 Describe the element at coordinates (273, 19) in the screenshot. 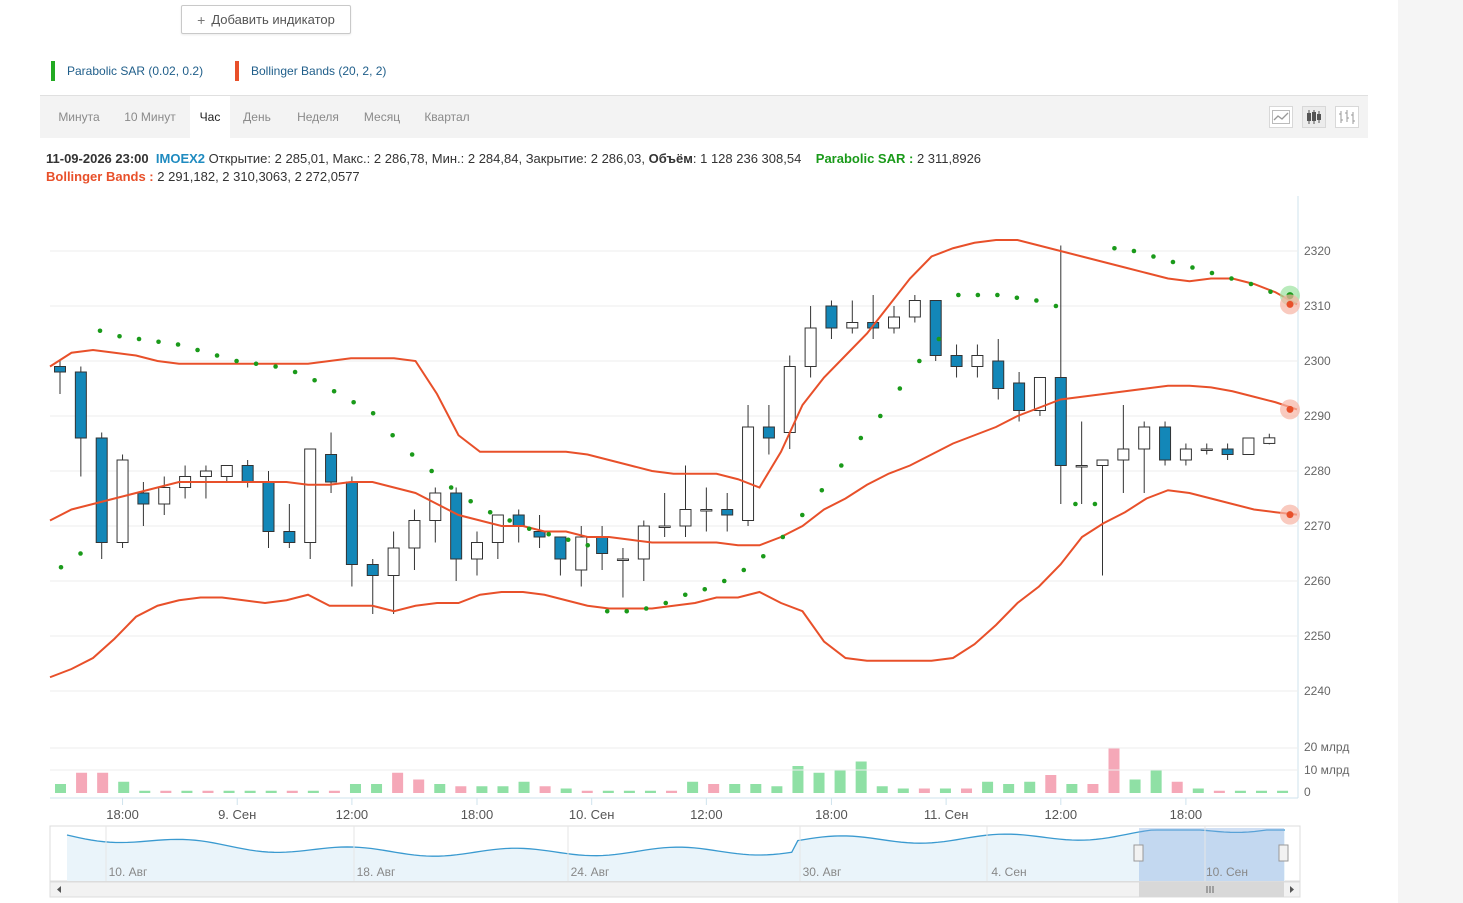

I see `add-indicator-label: Добавить индикатор` at that location.